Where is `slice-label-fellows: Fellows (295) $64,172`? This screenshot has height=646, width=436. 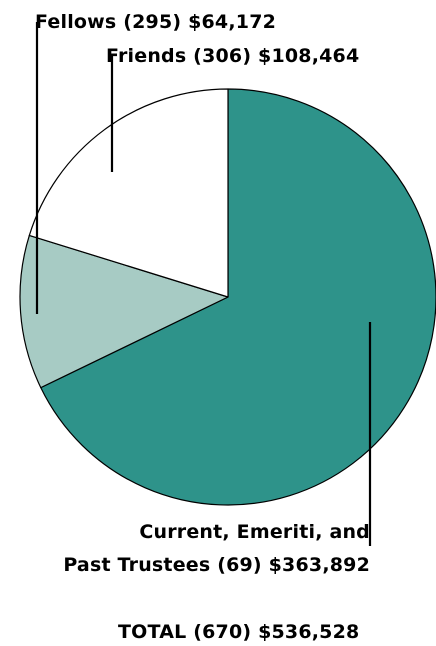
slice-label-fellows: Fellows (295) $64,172 is located at coordinates (155, 22).